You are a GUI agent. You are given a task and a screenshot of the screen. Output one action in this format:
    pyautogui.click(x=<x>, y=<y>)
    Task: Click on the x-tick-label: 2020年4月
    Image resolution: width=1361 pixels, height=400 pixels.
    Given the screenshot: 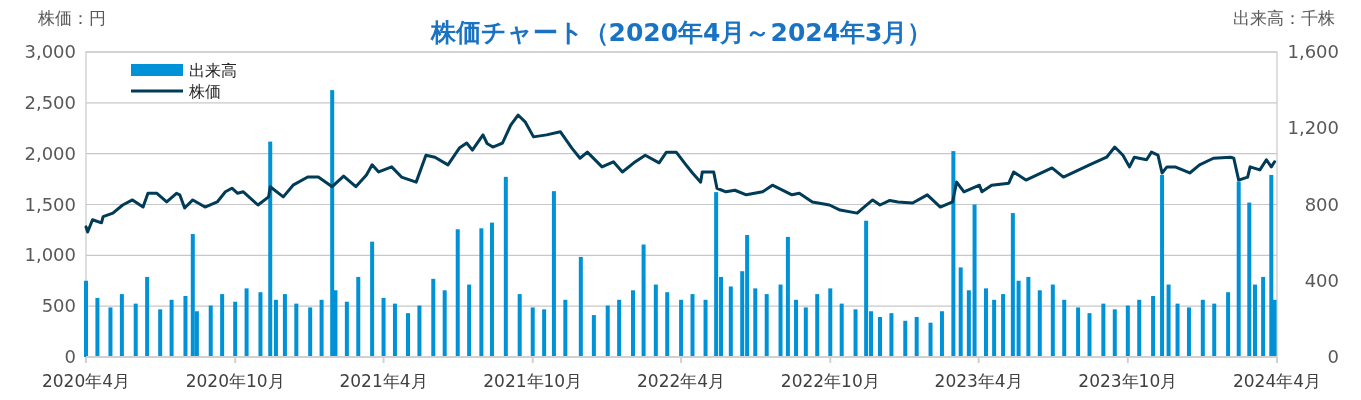 What is the action you would take?
    pyautogui.click(x=86, y=381)
    